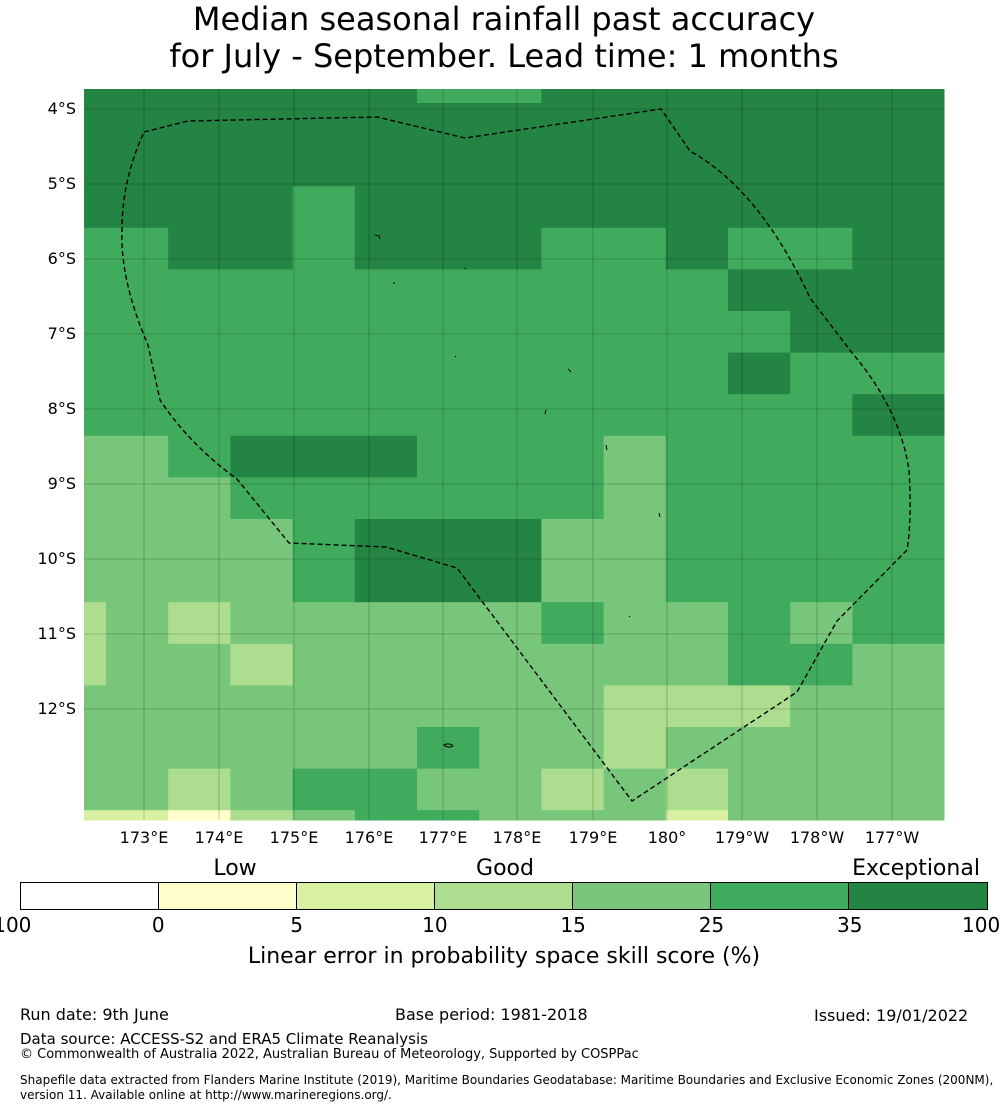  Describe the element at coordinates (61, 483) in the screenshot. I see `latitude-label: 9°S` at that location.